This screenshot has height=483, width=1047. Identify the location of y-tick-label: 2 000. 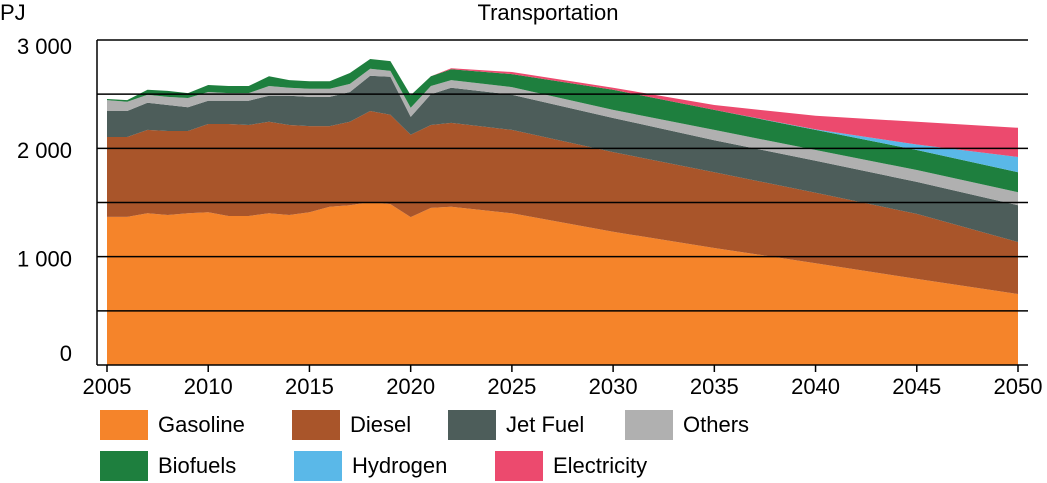
(44, 150).